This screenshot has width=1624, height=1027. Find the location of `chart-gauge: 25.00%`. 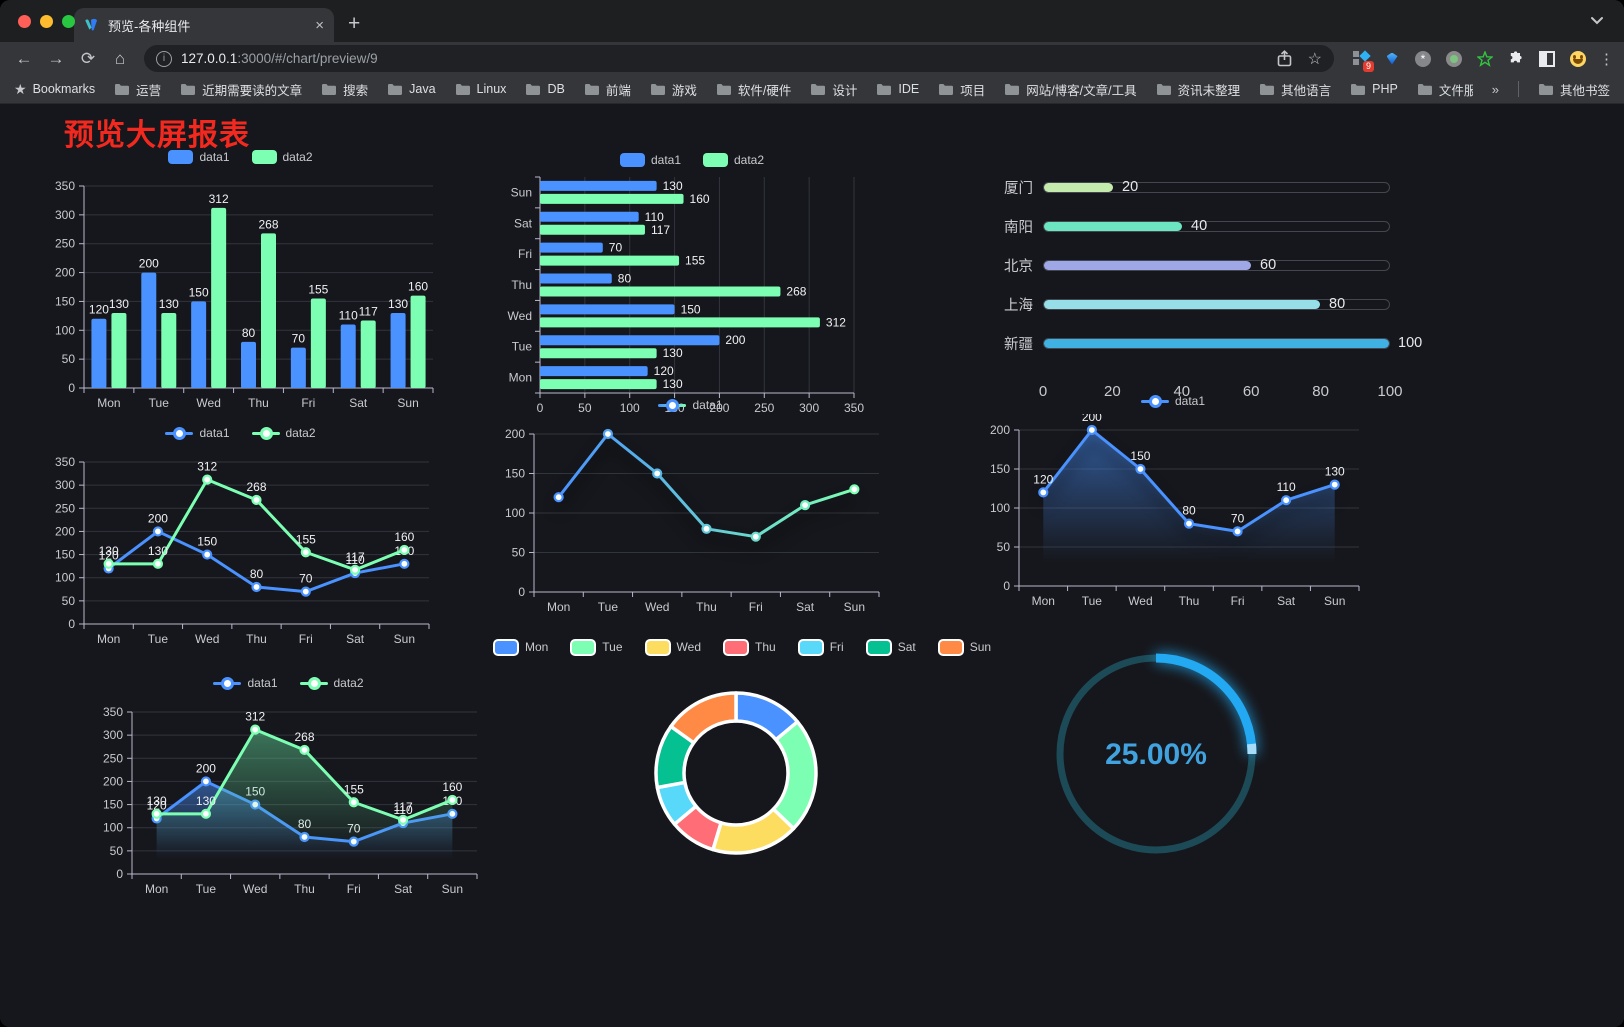

chart-gauge: 25.00% is located at coordinates (1160, 761).